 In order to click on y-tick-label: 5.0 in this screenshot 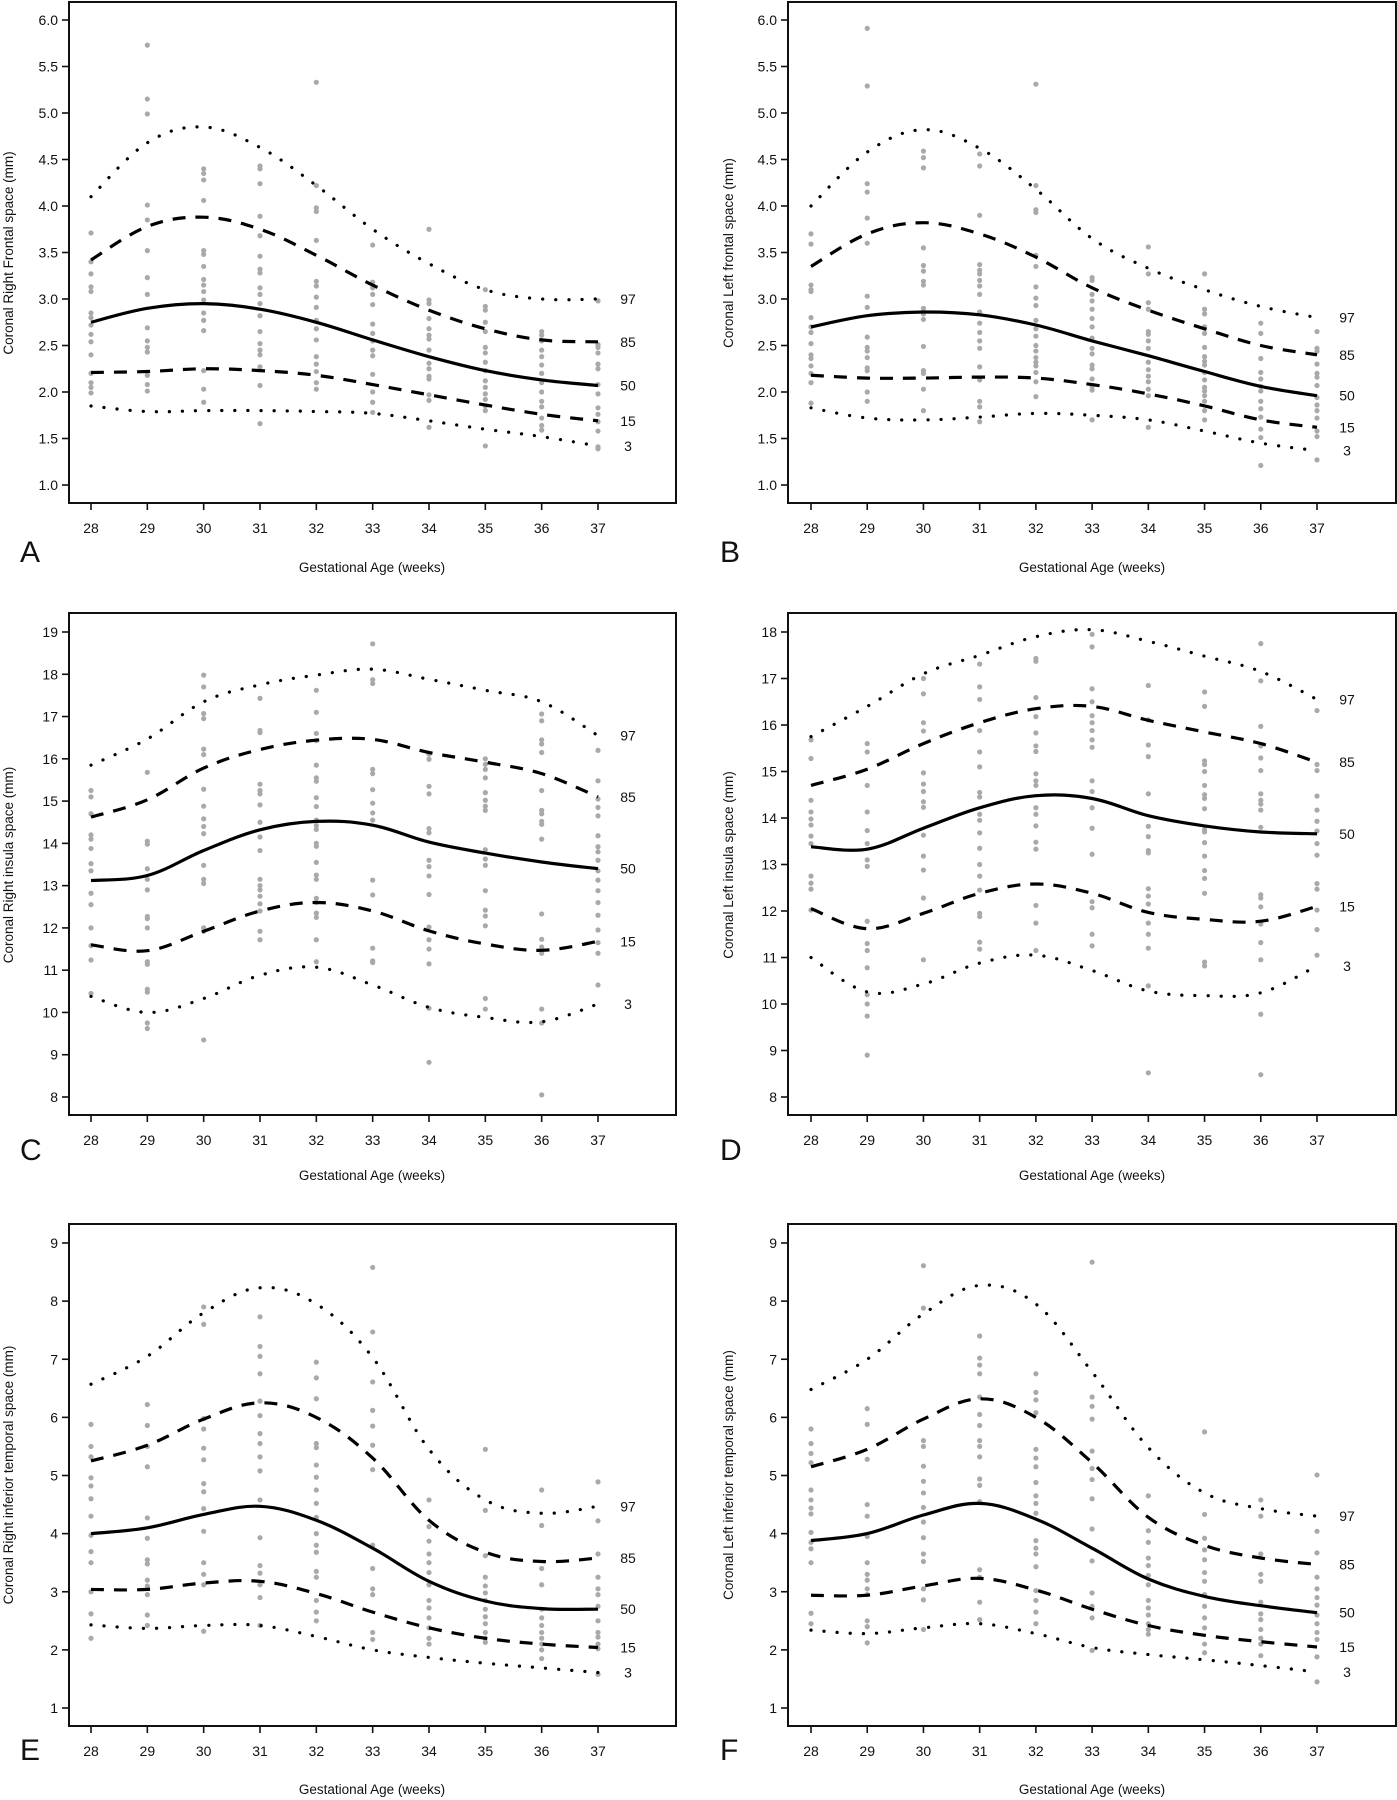, I will do `click(49, 113)`.